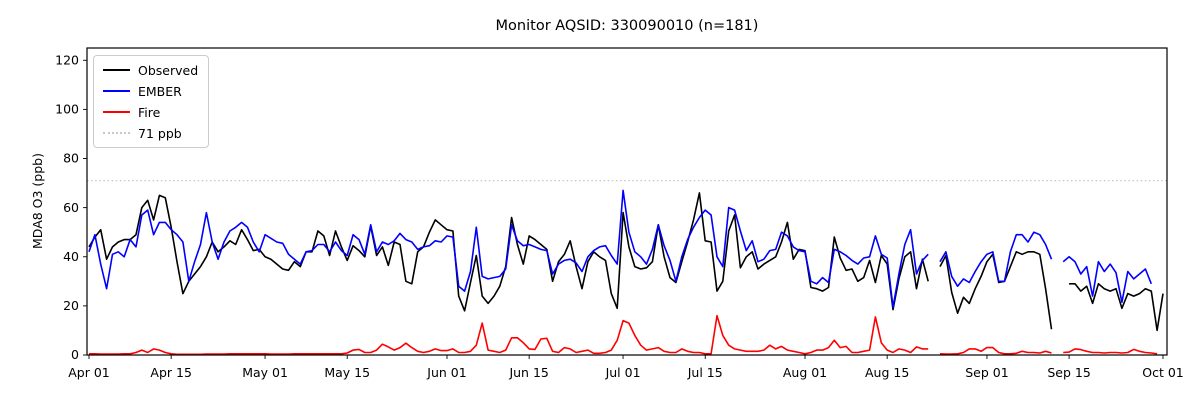 This screenshot has width=1200, height=400. What do you see at coordinates (160, 91) in the screenshot?
I see `legend-label-ember: EMBER` at bounding box center [160, 91].